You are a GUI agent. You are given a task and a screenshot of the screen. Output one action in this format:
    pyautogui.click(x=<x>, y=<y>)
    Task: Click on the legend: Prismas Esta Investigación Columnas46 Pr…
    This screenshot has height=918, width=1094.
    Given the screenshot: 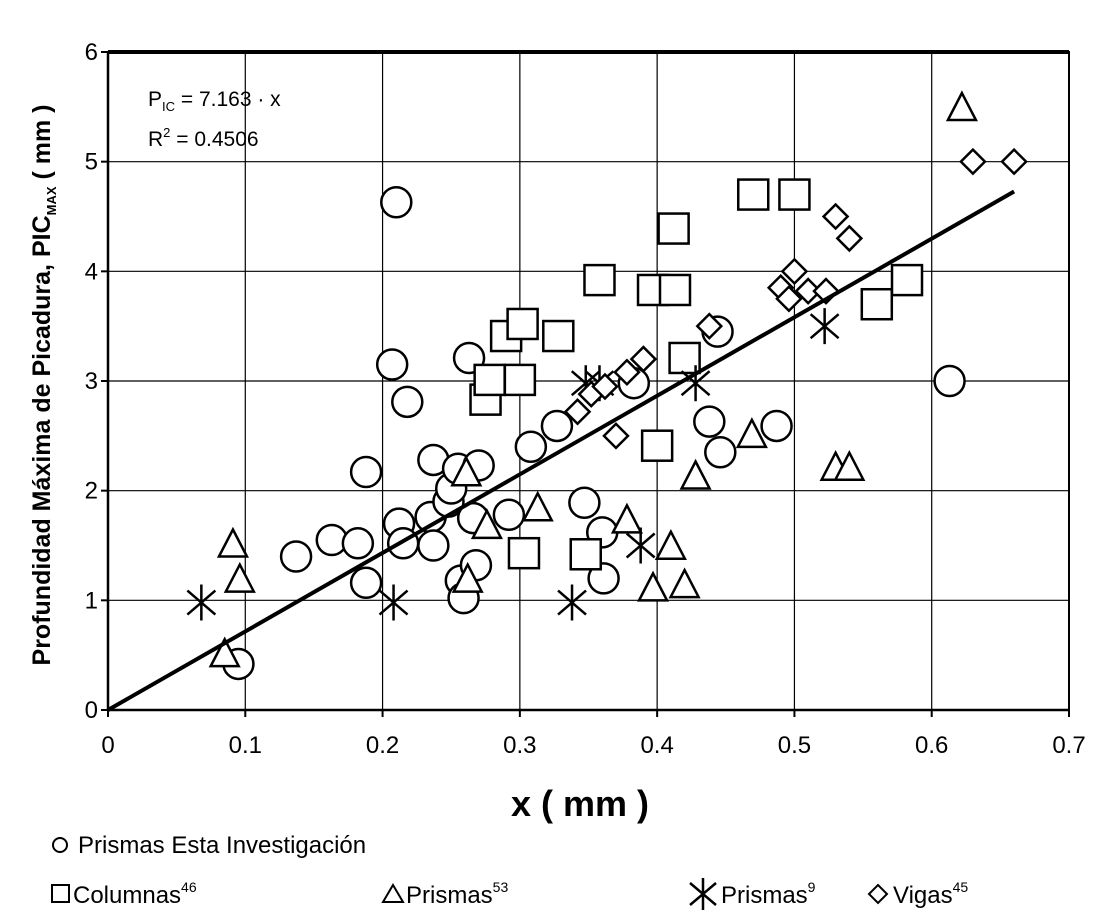 What is the action you would take?
    pyautogui.click(x=509, y=871)
    